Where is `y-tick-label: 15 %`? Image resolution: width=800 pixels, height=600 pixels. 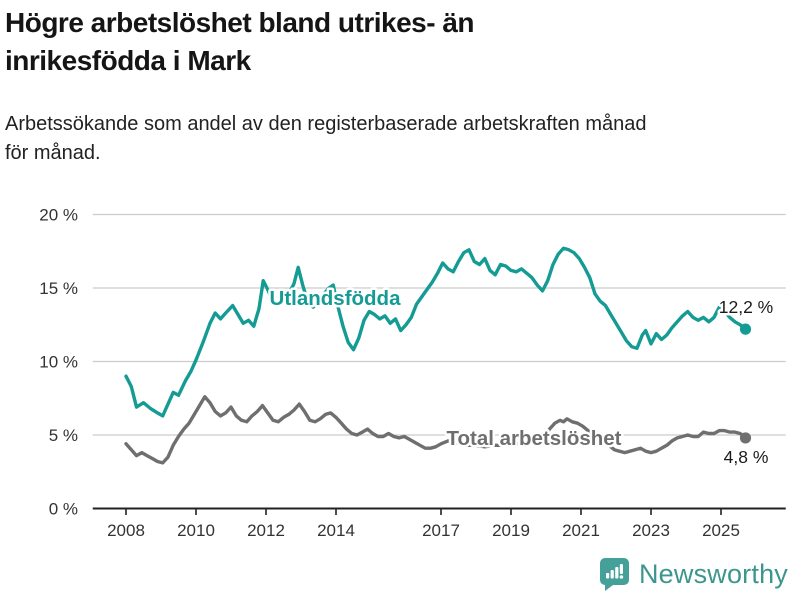 y-tick-label: 15 % is located at coordinates (58, 288).